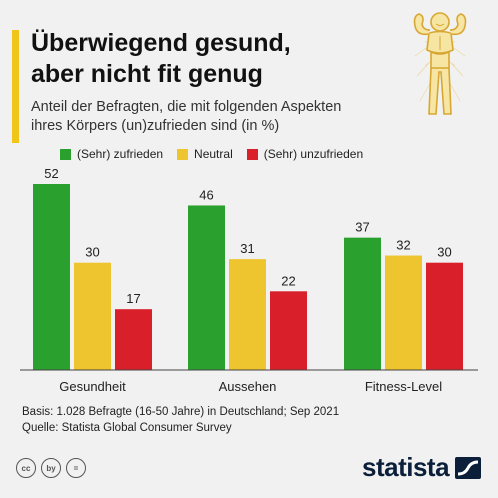  I want to click on legend-label-unsatisfied: (Sehr) unzufrieden, so click(313, 154).